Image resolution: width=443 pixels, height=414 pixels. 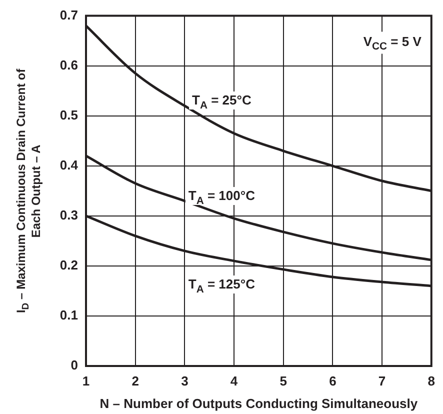 I want to click on y-tick-label: 0, so click(x=74, y=365).